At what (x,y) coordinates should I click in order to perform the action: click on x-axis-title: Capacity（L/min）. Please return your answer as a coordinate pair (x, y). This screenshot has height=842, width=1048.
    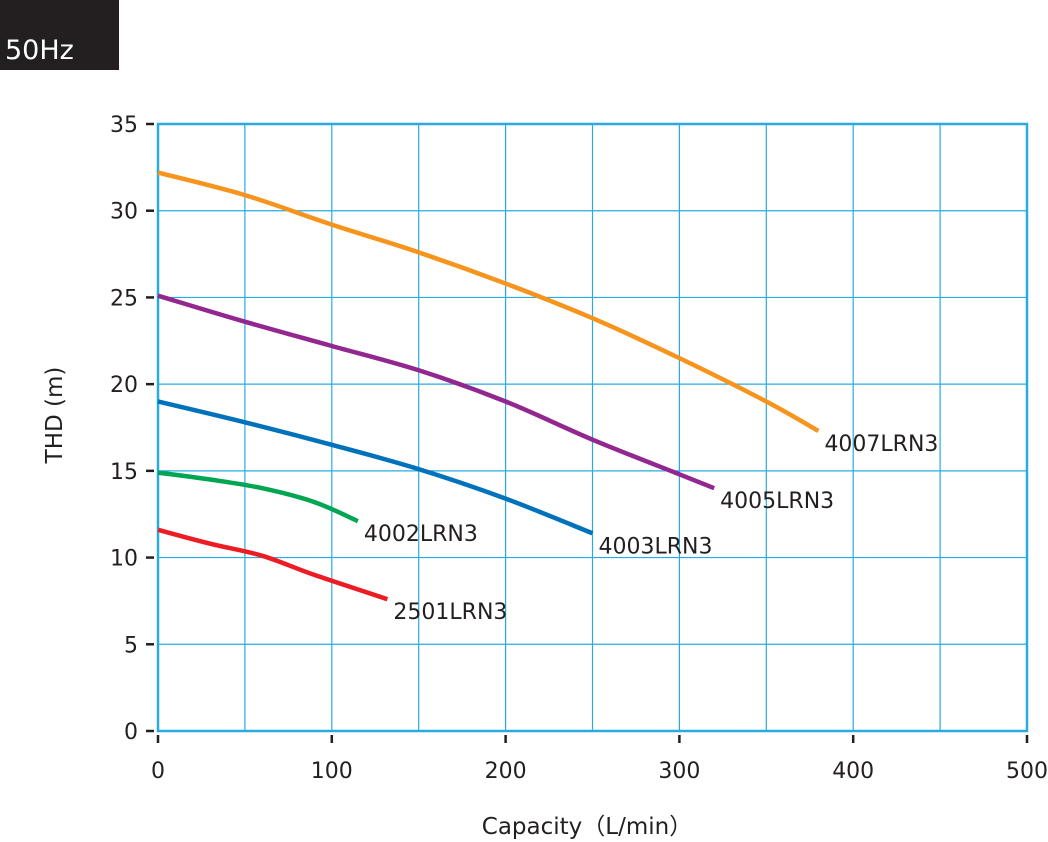
    Looking at the image, I should click on (587, 827).